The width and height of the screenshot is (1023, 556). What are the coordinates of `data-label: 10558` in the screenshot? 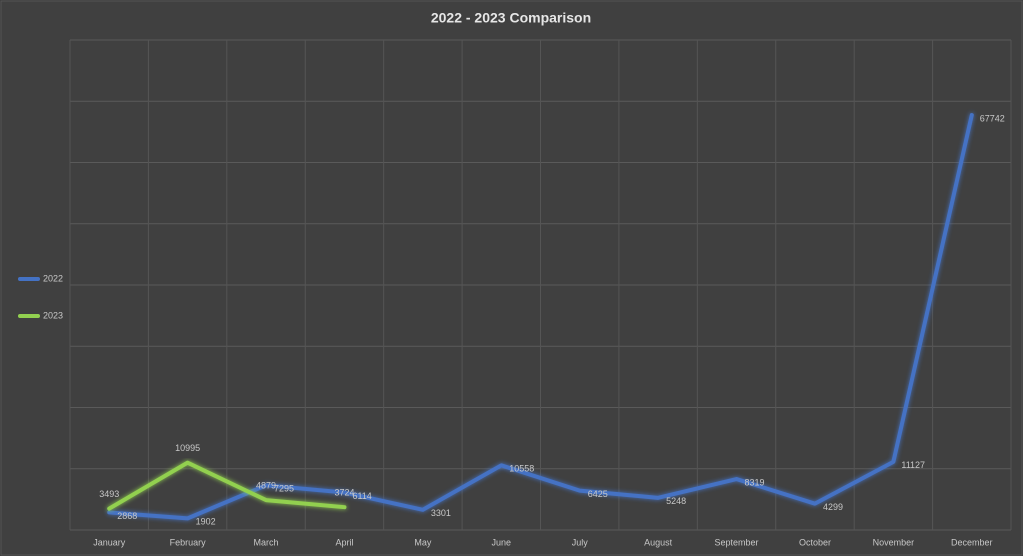 It's located at (521, 469).